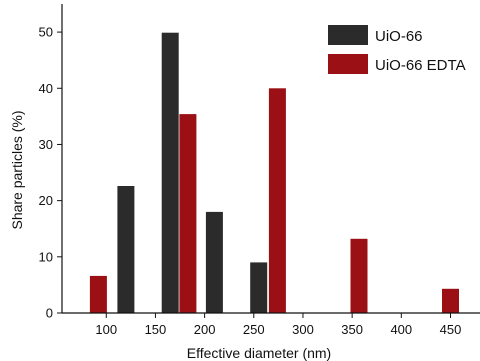 The image size is (480, 361). Describe the element at coordinates (352, 329) in the screenshot. I see `x-tick-label: 350` at that location.